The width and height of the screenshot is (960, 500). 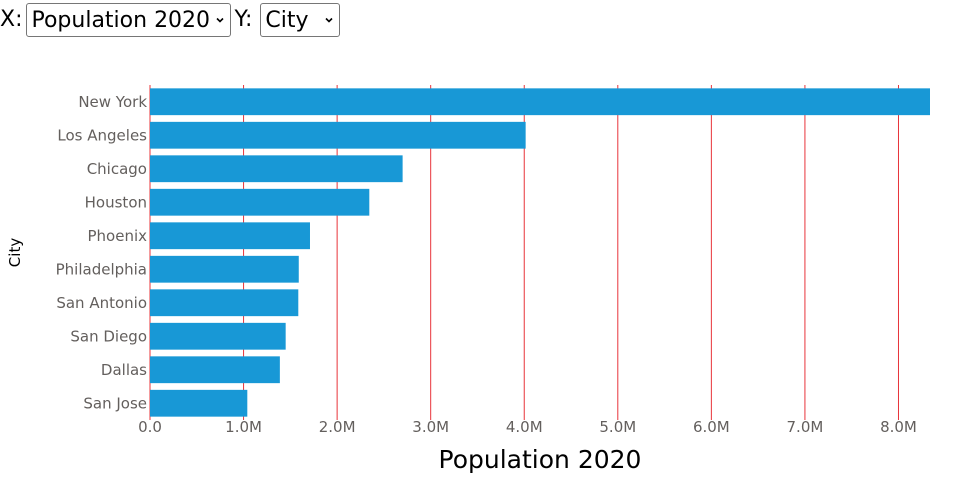 What do you see at coordinates (116, 202) in the screenshot?
I see `y-tick-label: Houston` at bounding box center [116, 202].